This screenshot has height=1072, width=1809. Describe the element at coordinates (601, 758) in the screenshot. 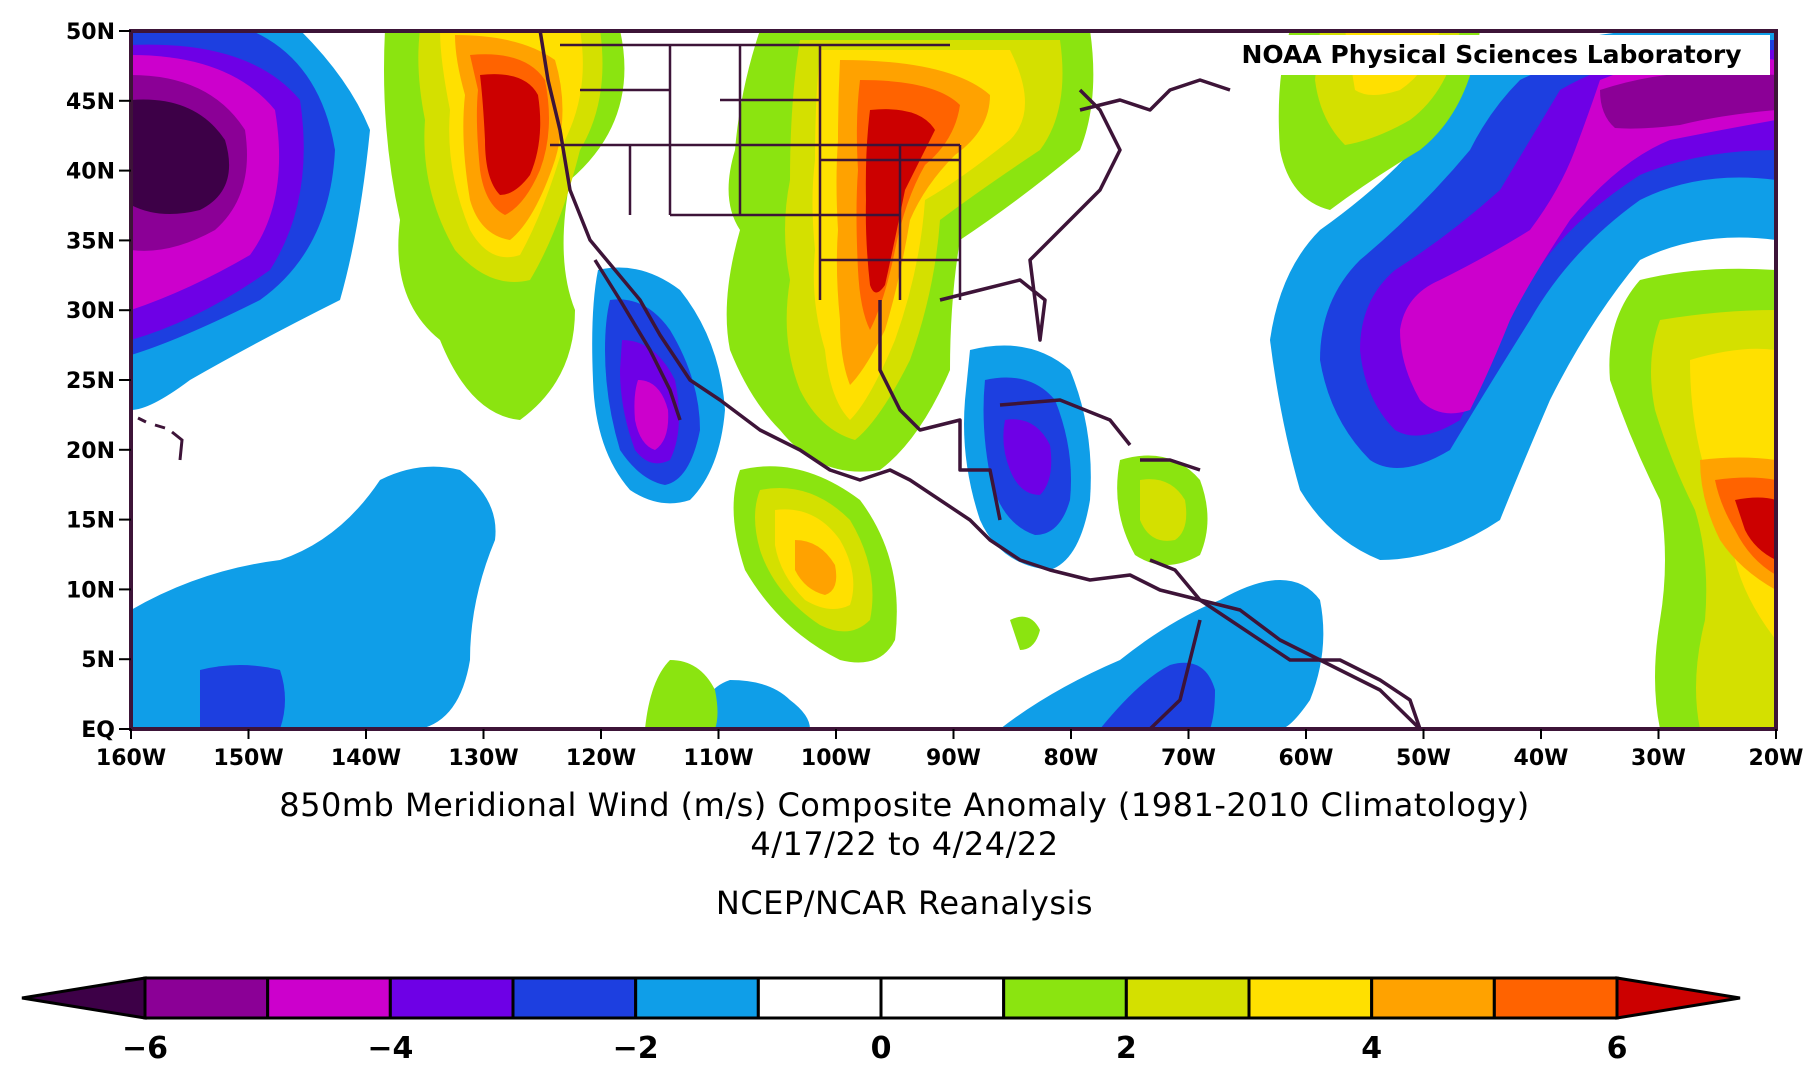

I see `lon-label: 120W` at that location.